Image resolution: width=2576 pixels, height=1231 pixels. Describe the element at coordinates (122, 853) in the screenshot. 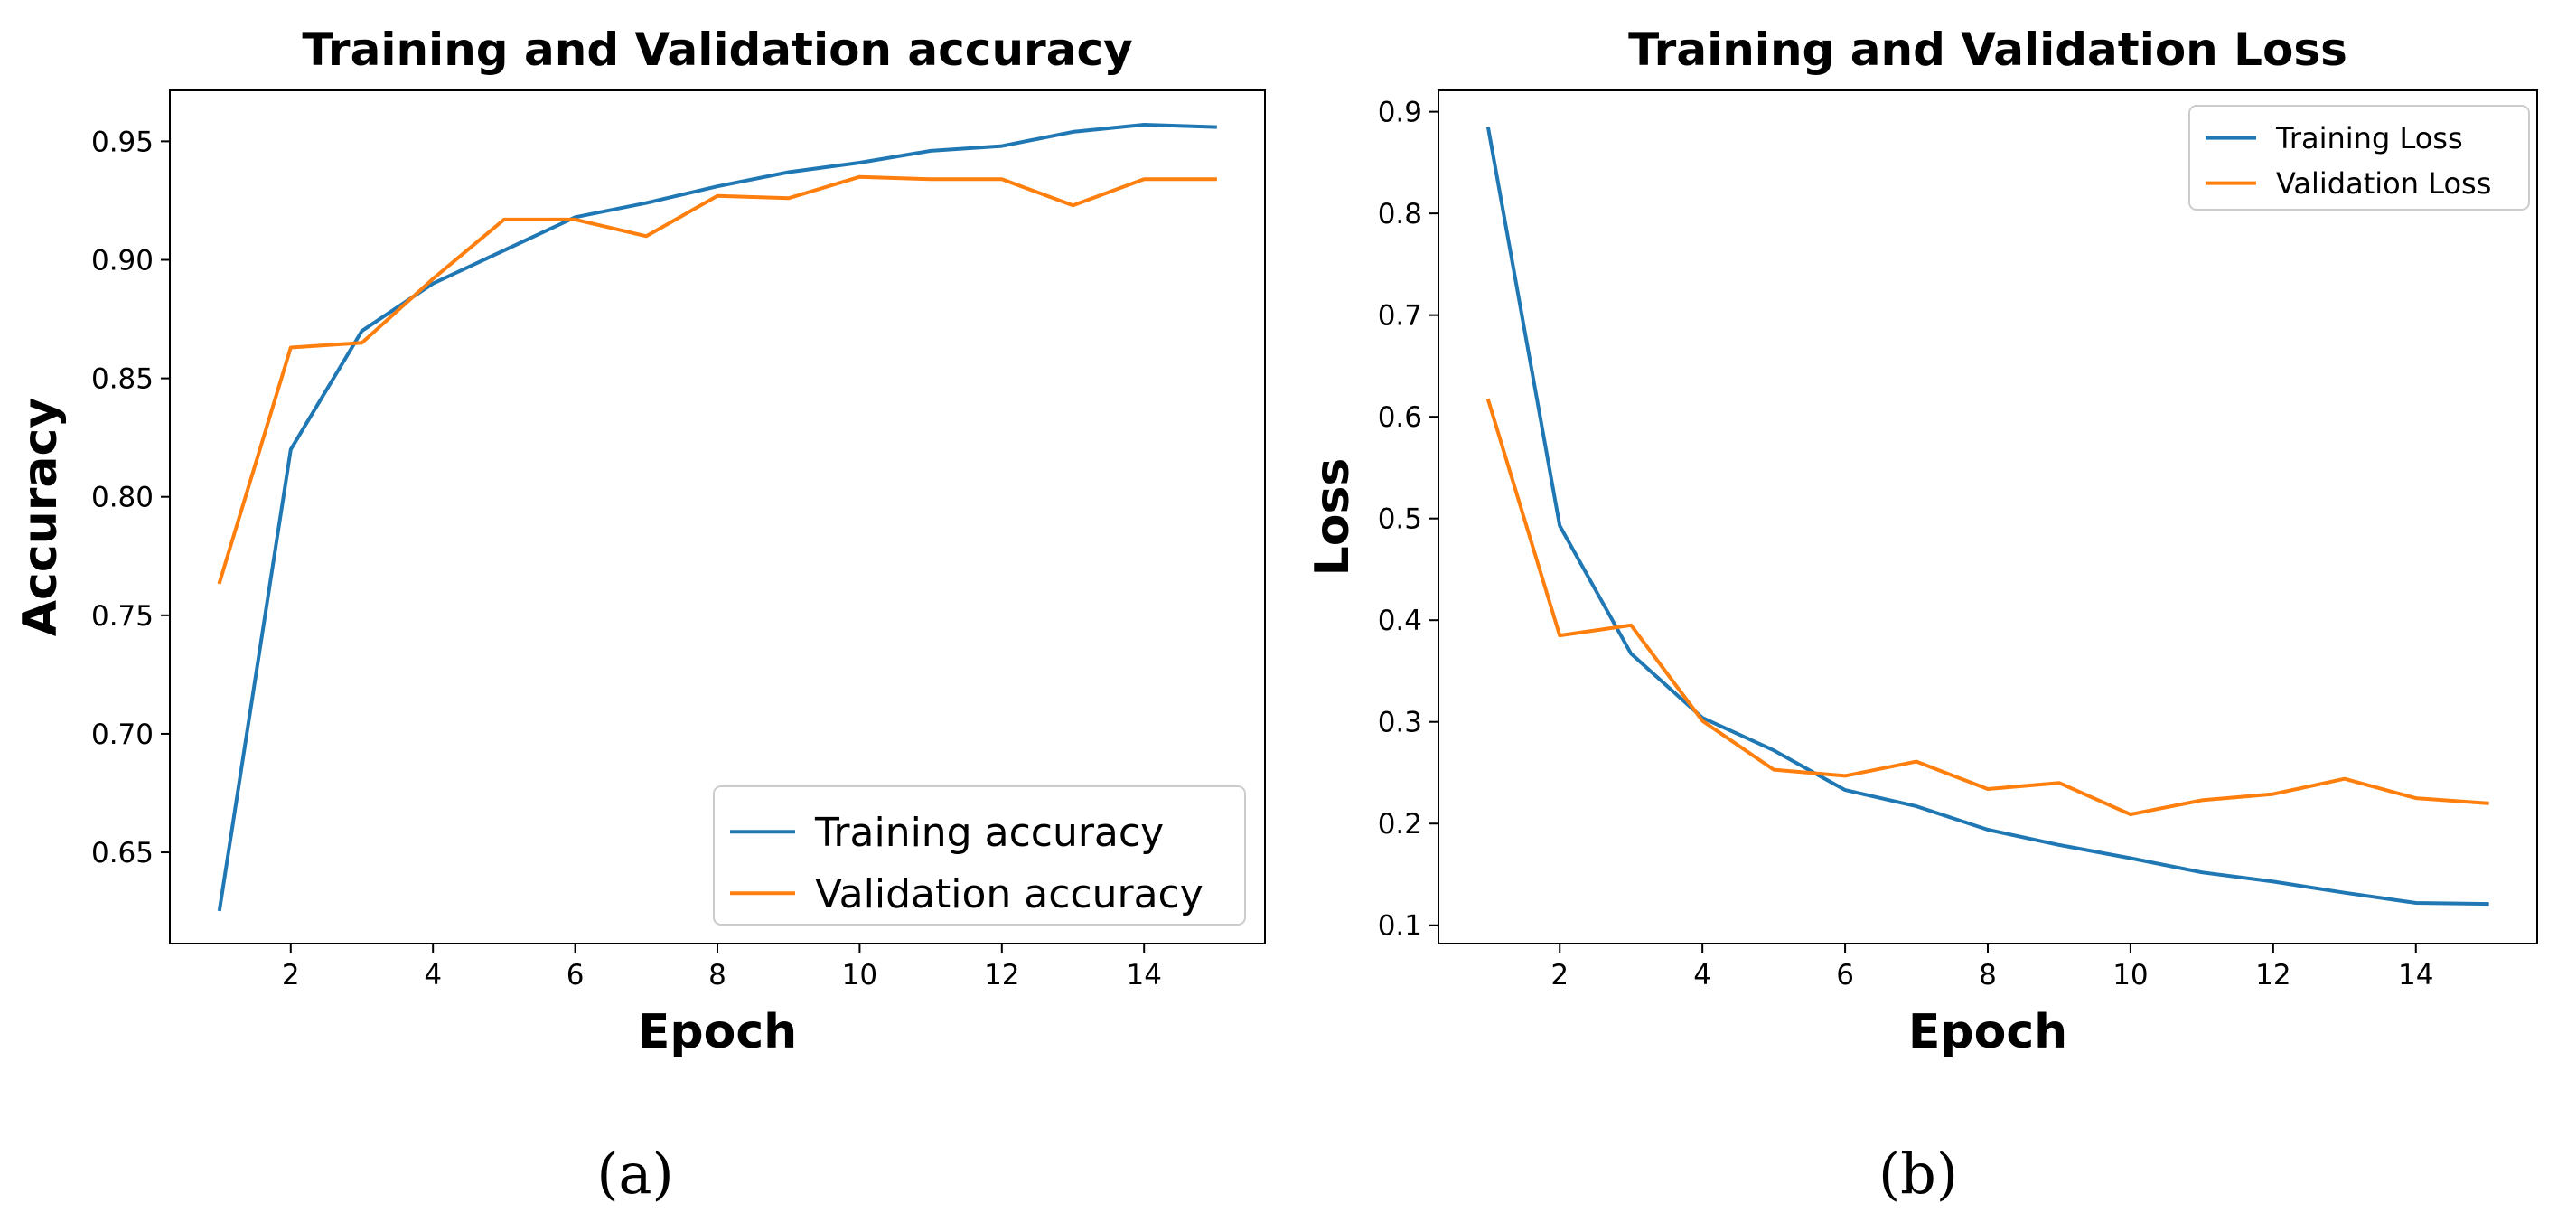

I see `y-tick-label: 0.65` at that location.